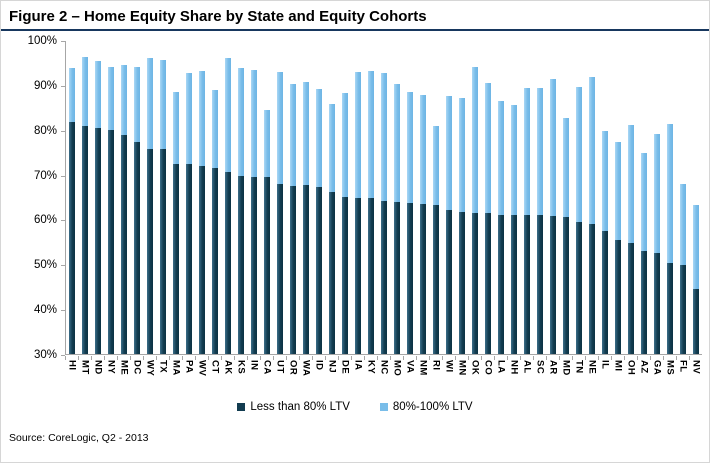  I want to click on bar-stack-co, so click(488, 197).